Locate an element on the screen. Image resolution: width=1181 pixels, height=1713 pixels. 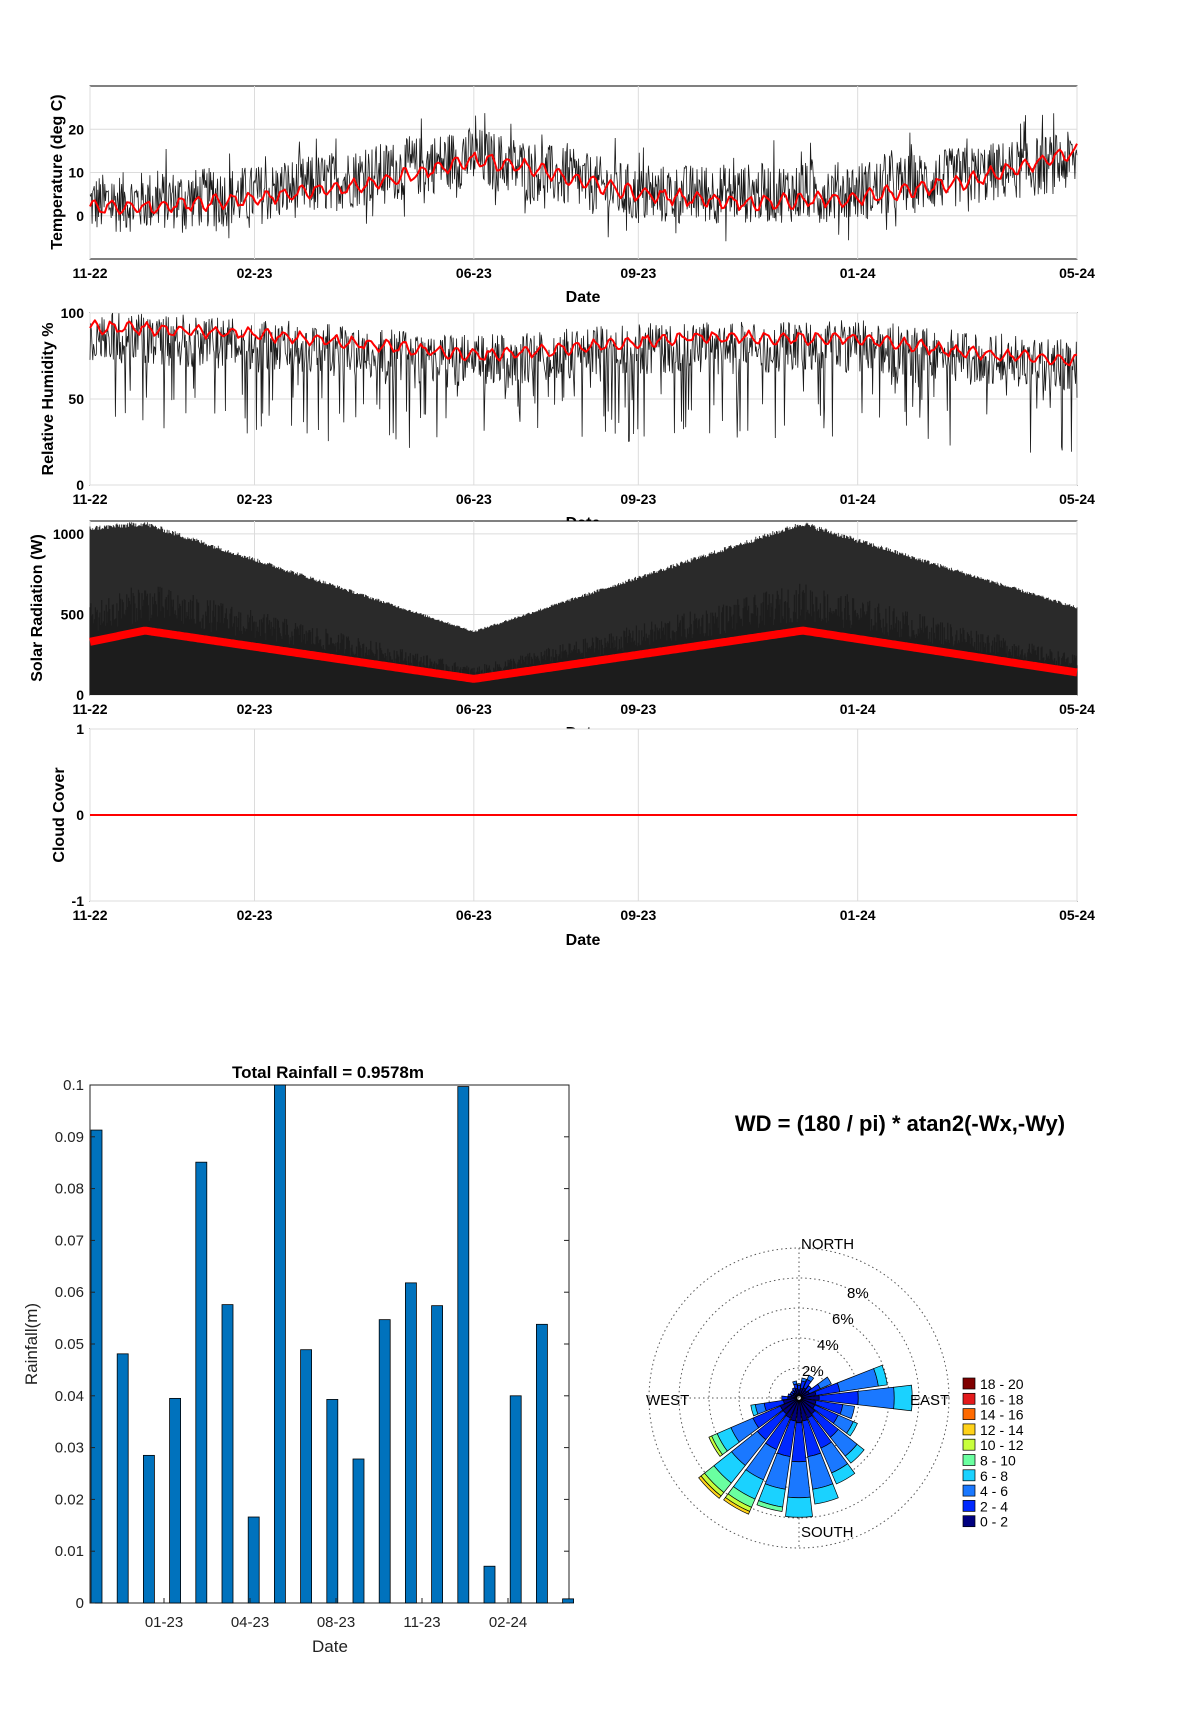
legend-label: 12 - 14 is located at coordinates (1002, 1430).